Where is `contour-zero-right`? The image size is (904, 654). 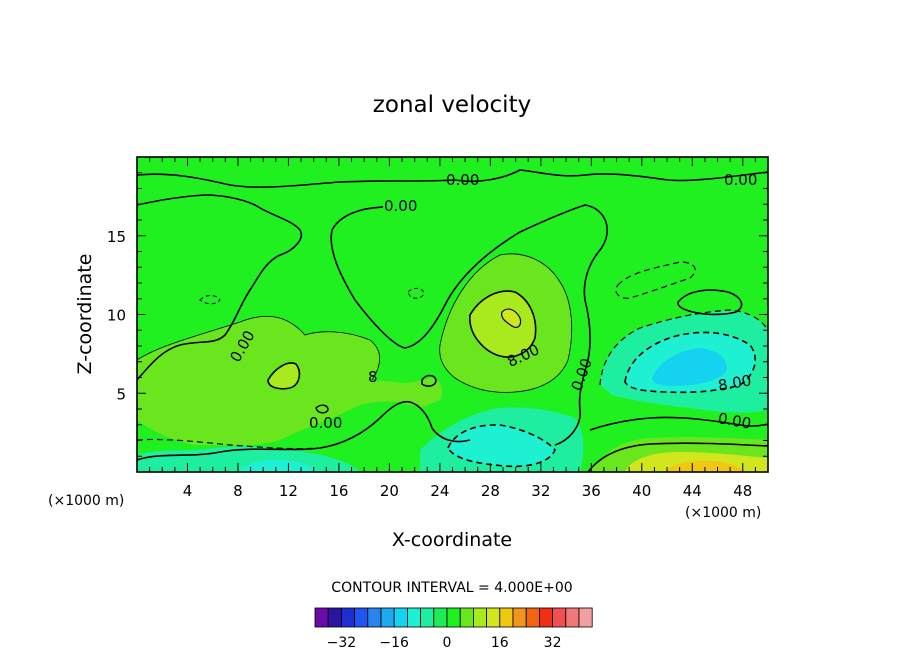 contour-zero-right is located at coordinates (678, 423).